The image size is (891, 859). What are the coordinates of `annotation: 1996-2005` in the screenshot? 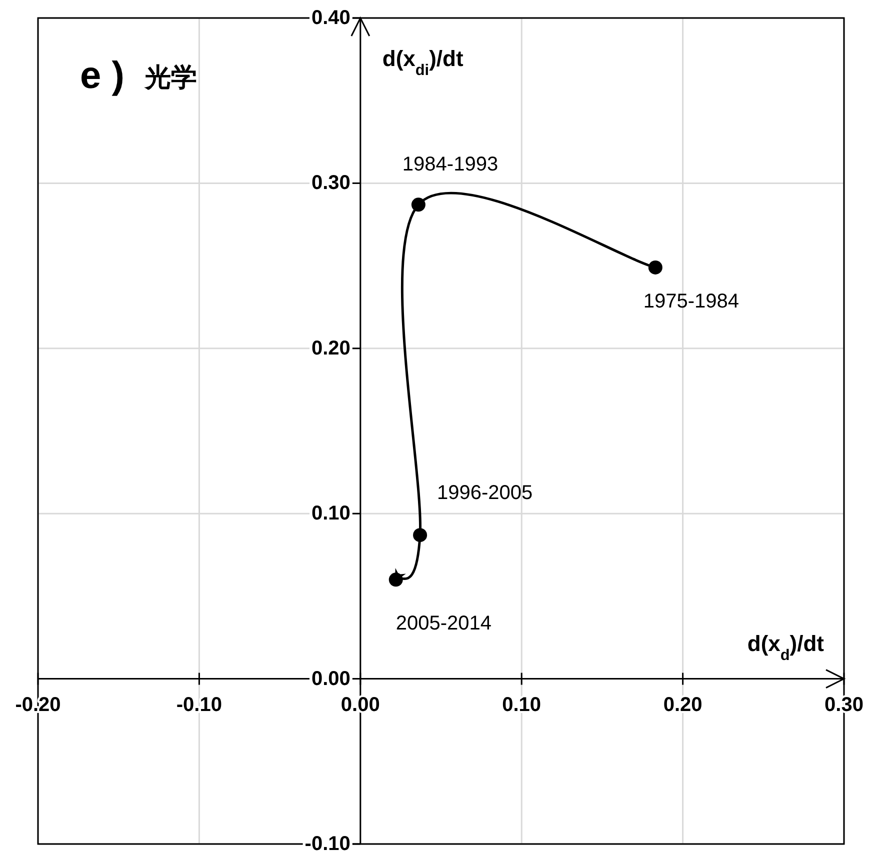 It's located at (485, 493).